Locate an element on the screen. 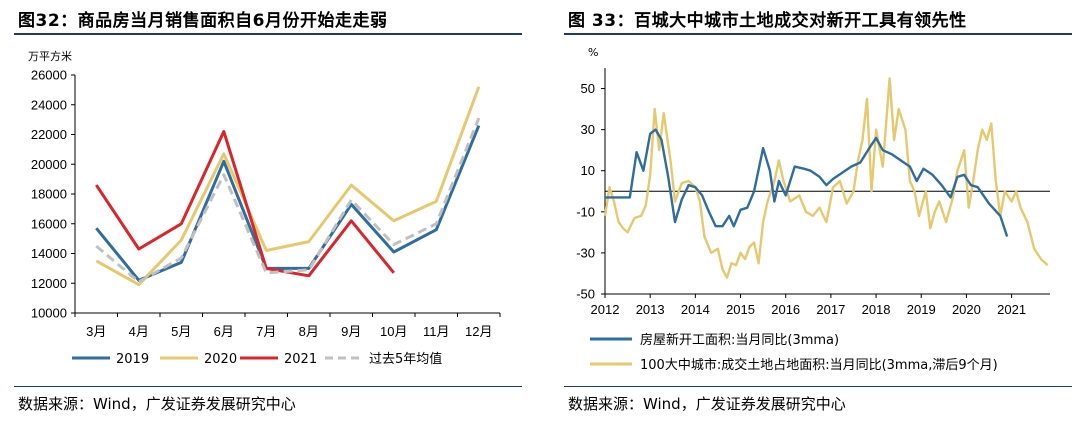  right-y-tick-label: -10 is located at coordinates (585, 211).